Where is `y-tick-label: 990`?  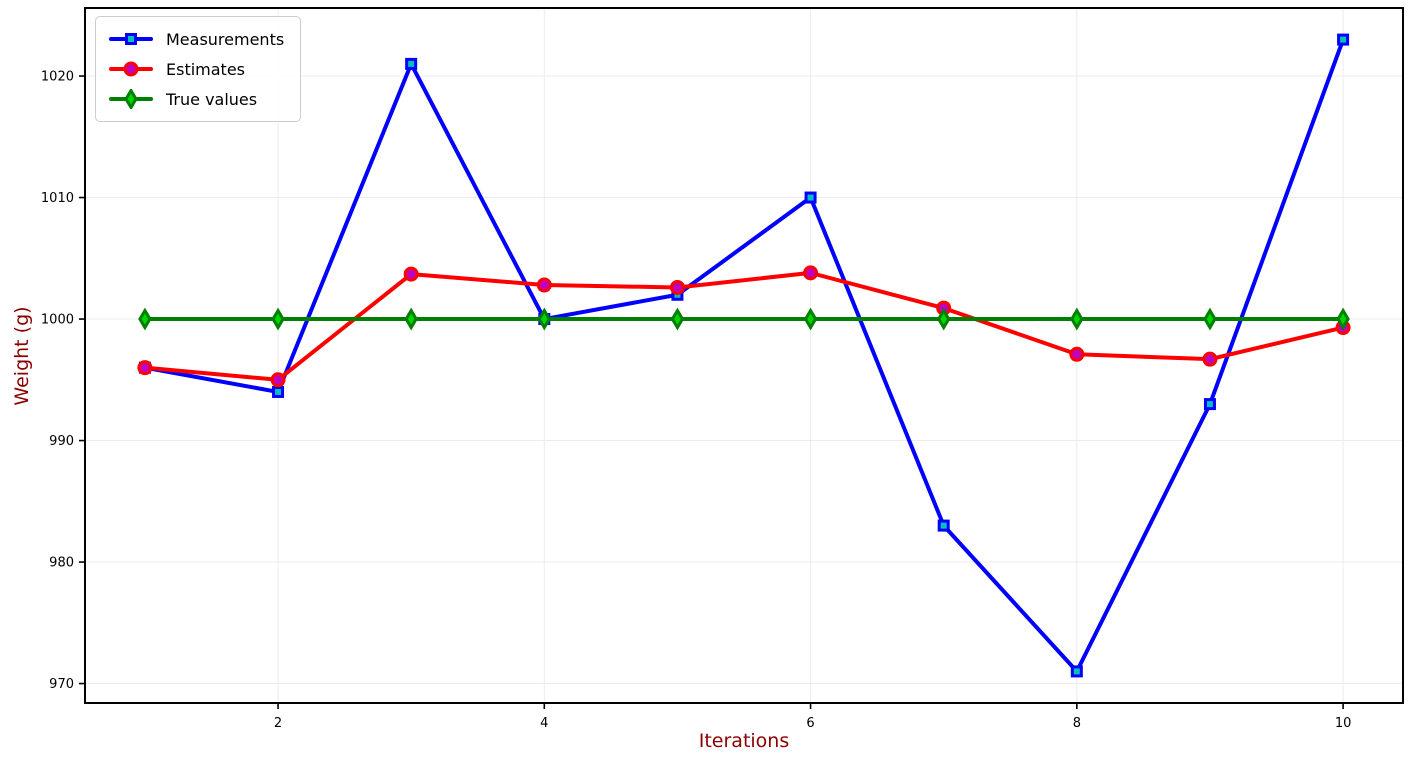 y-tick-label: 990 is located at coordinates (61, 441).